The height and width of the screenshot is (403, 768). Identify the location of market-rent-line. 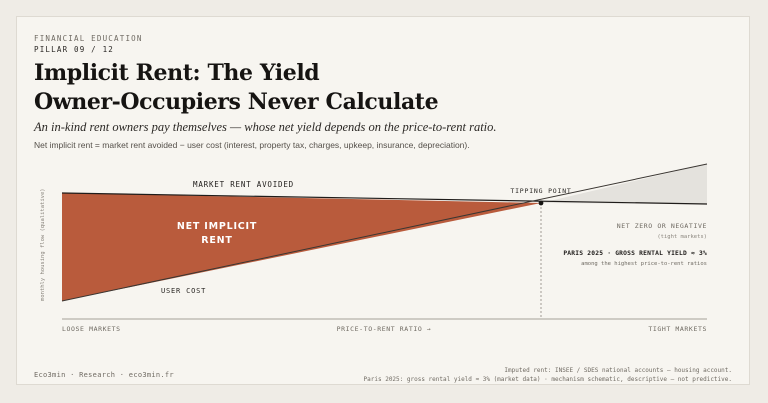
(384, 198).